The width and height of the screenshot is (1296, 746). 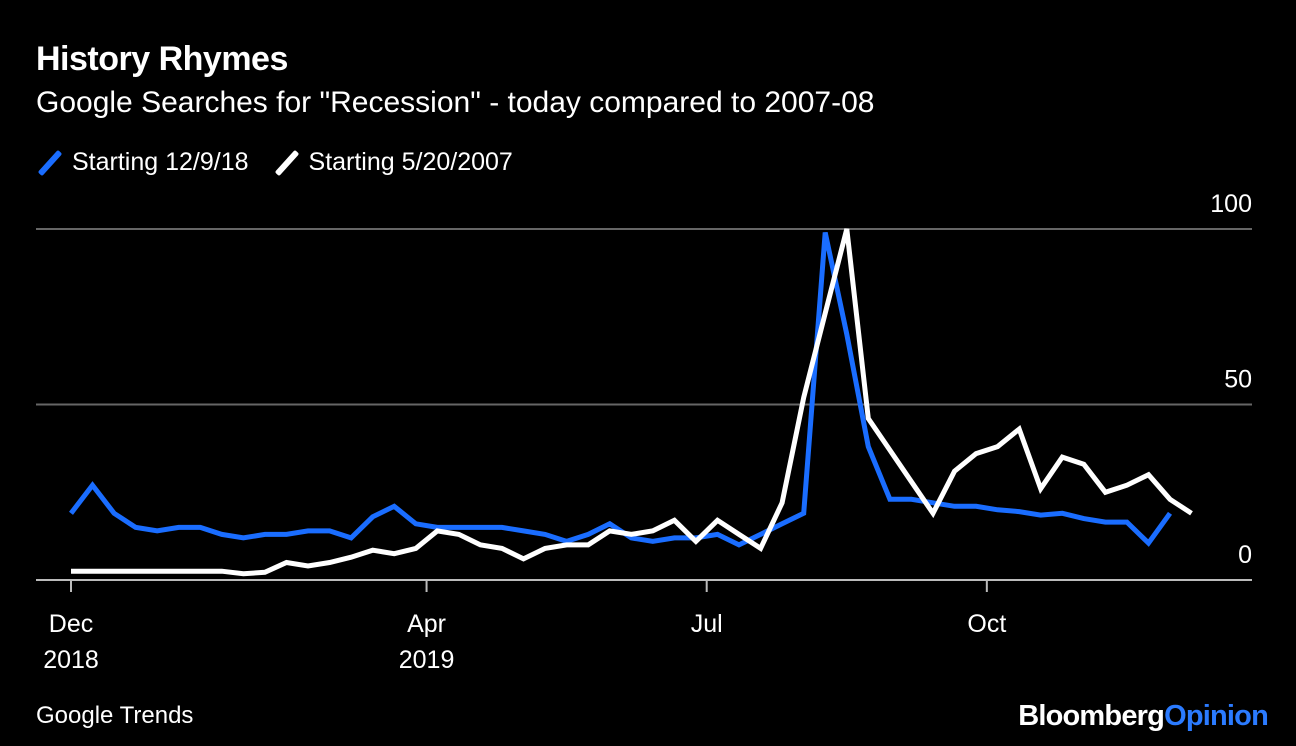 I want to click on y-tick-label-50: 50, so click(x=1238, y=380).